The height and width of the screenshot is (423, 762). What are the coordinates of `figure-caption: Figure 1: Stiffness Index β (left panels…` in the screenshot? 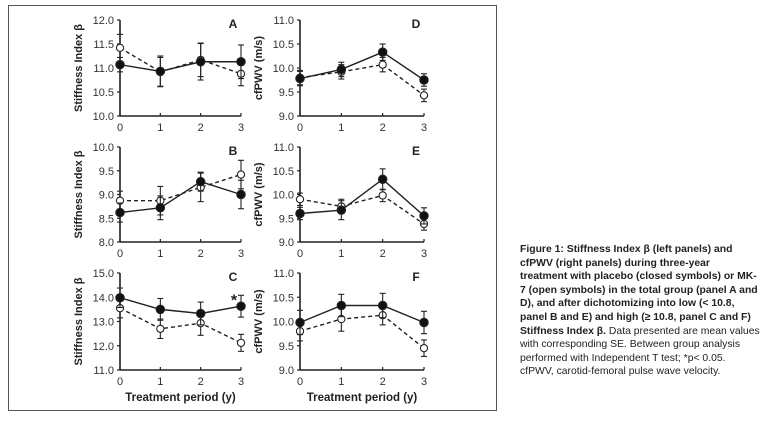 It's located at (640, 311).